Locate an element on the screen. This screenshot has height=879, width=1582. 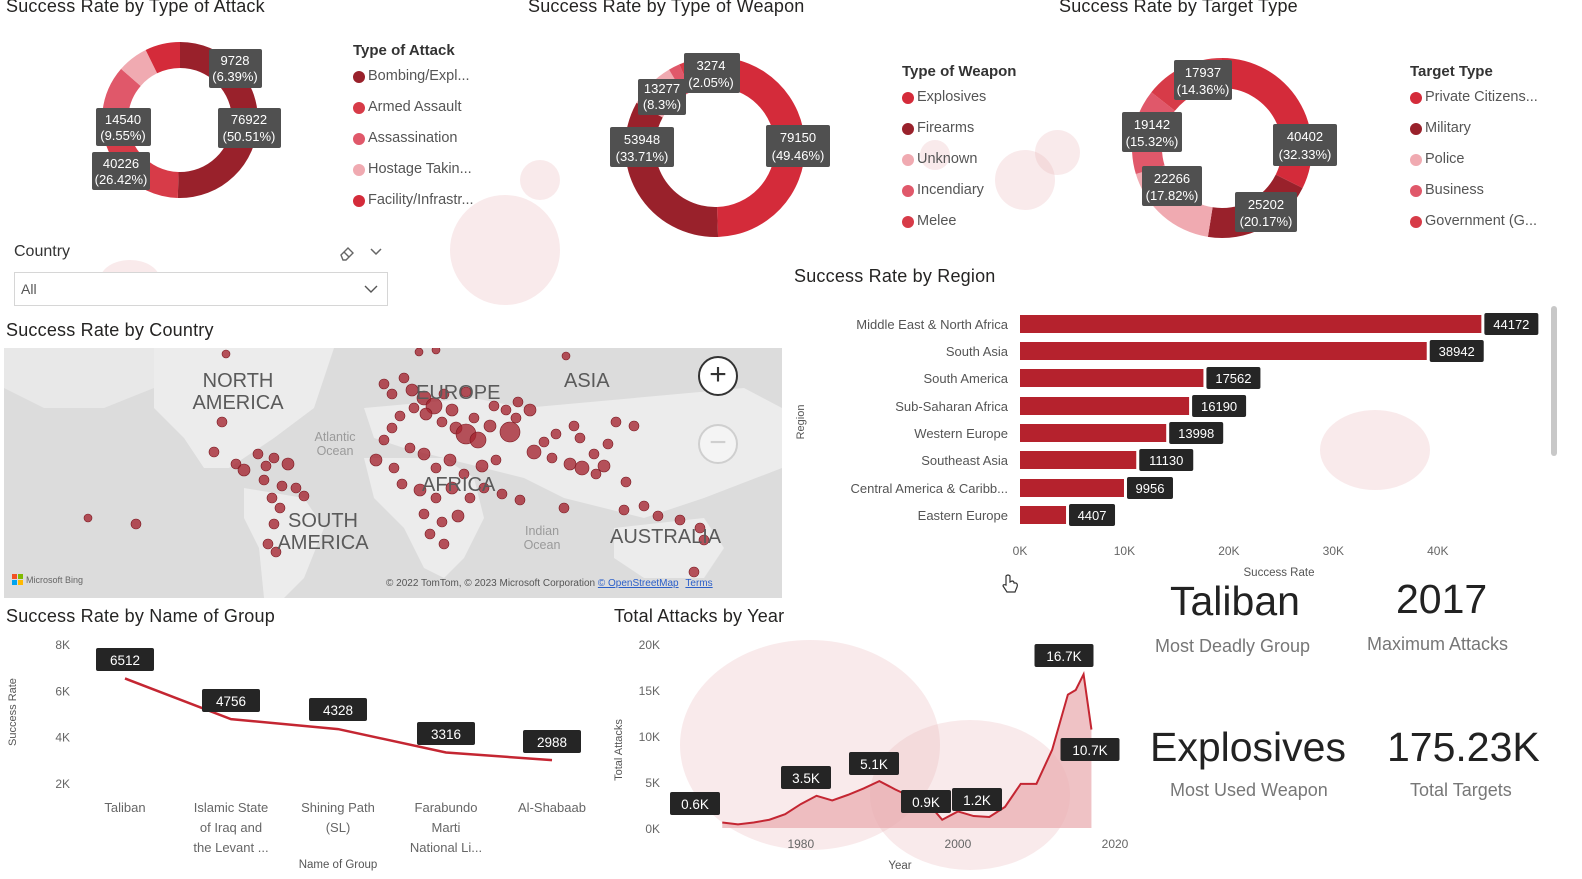
legend-item: Firearms is located at coordinates (959, 135).